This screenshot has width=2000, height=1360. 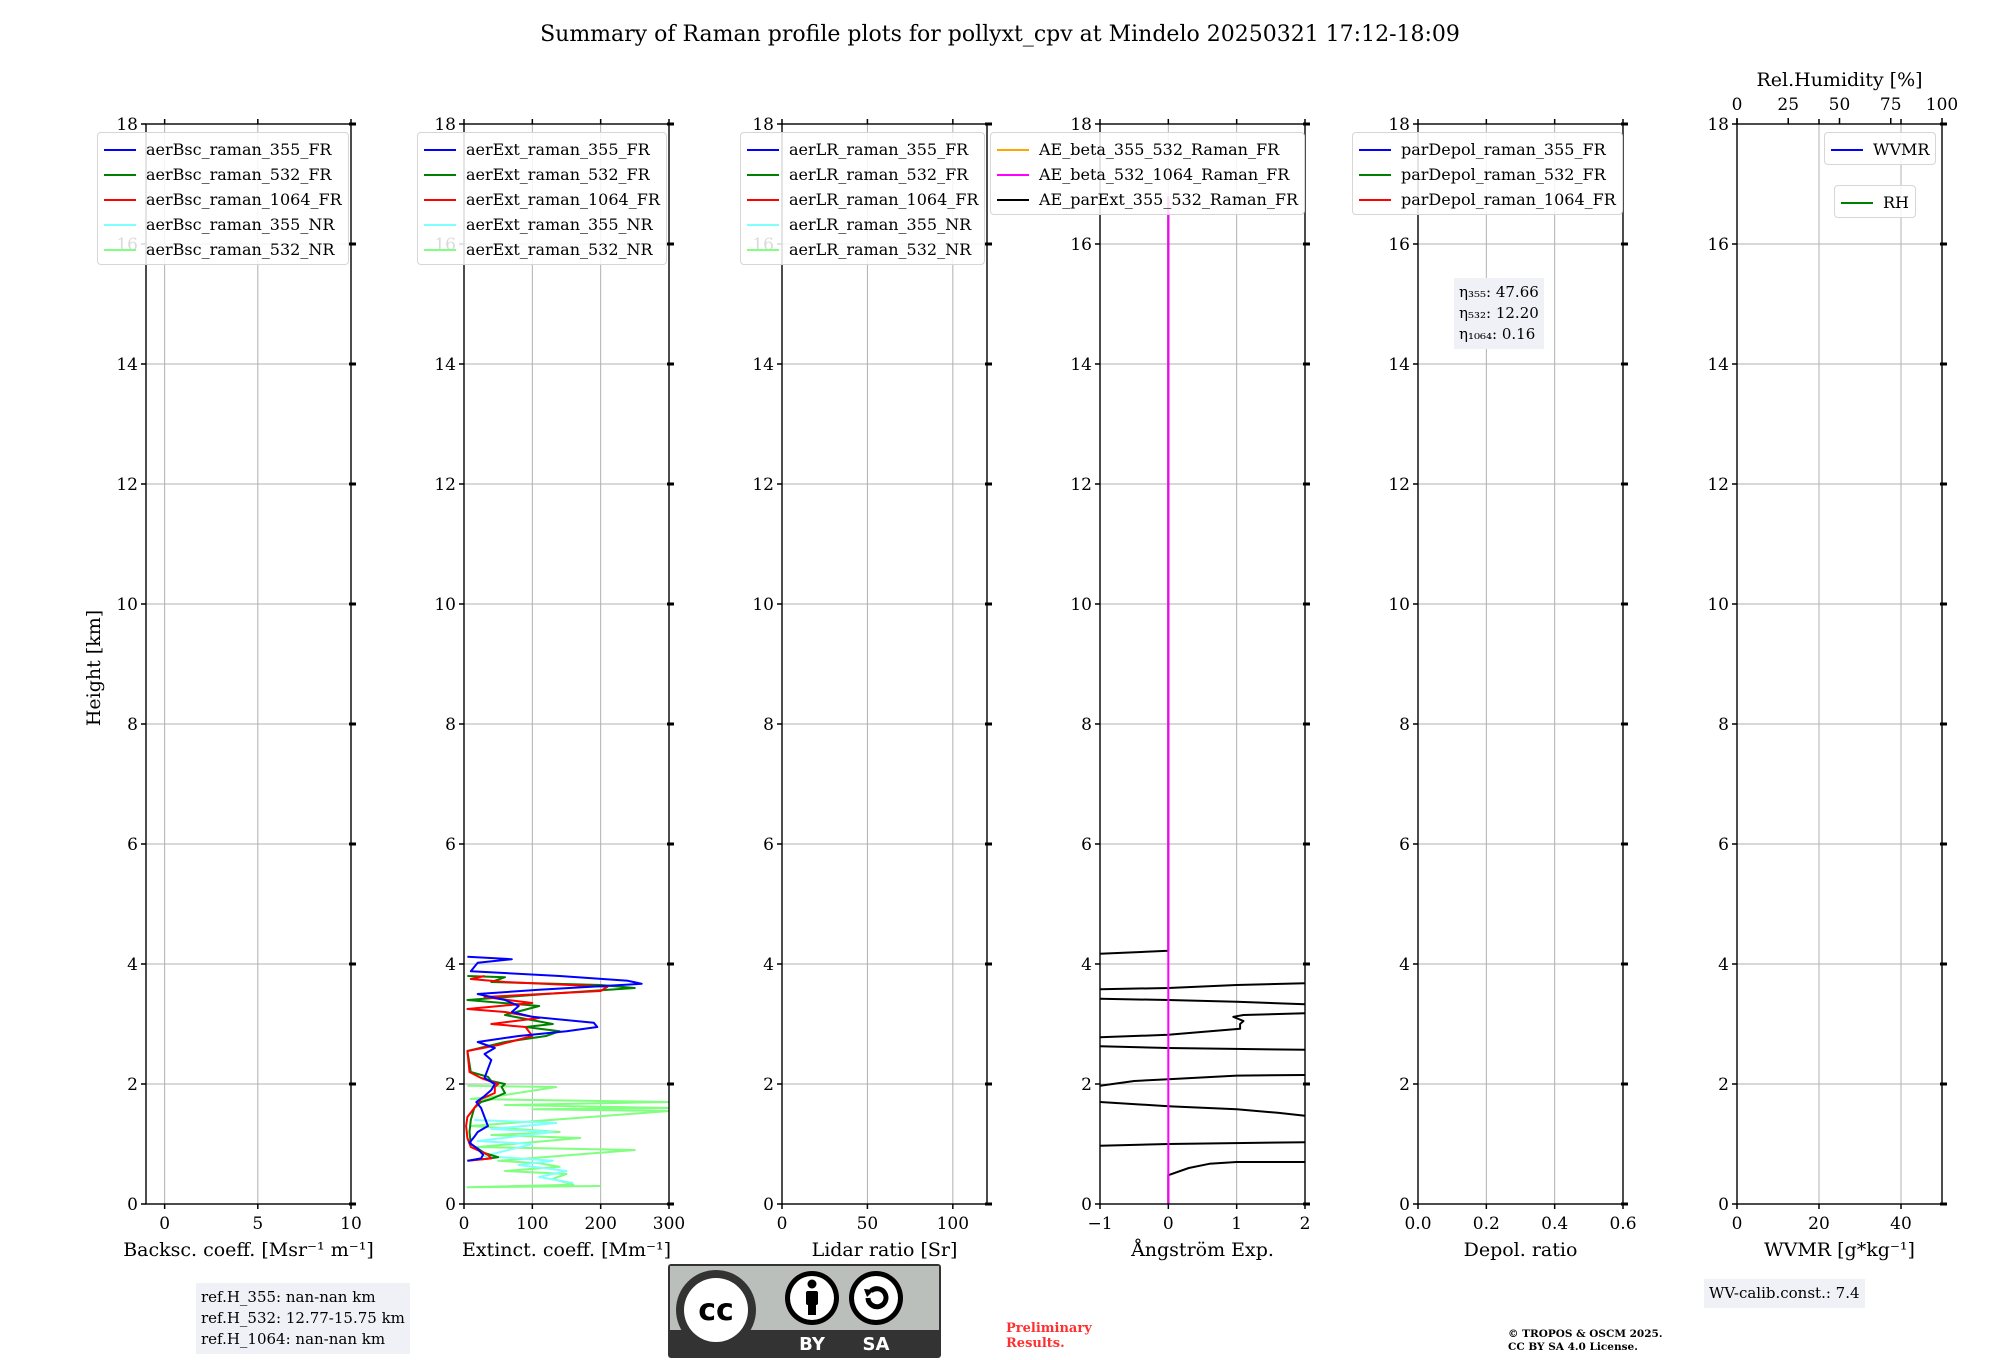 What do you see at coordinates (1723, 725) in the screenshot?
I see `y-tick-label: 8` at bounding box center [1723, 725].